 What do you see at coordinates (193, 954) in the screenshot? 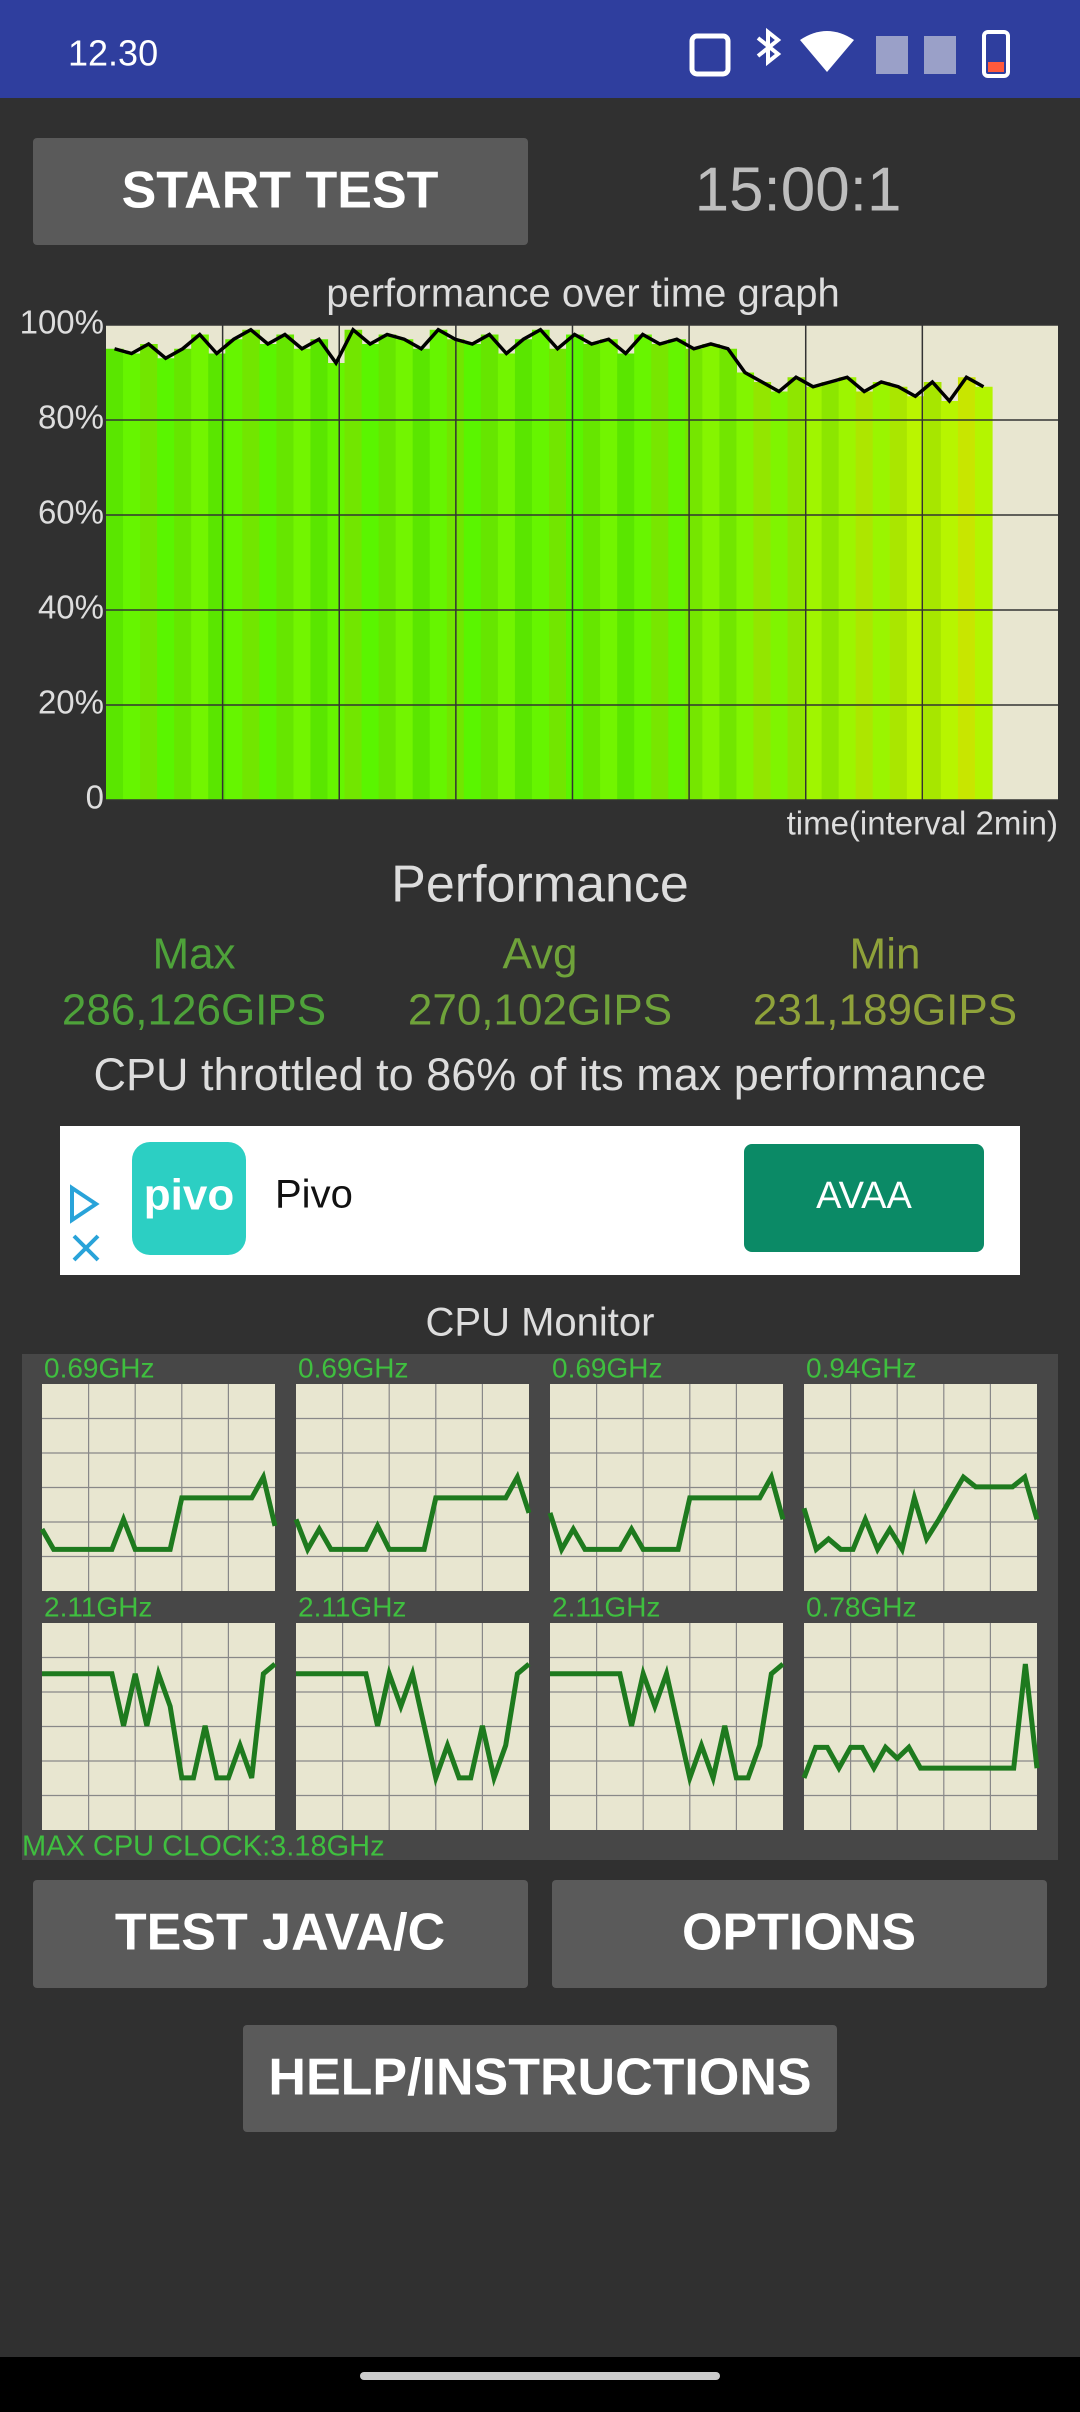
I see `stat-label: Max` at bounding box center [193, 954].